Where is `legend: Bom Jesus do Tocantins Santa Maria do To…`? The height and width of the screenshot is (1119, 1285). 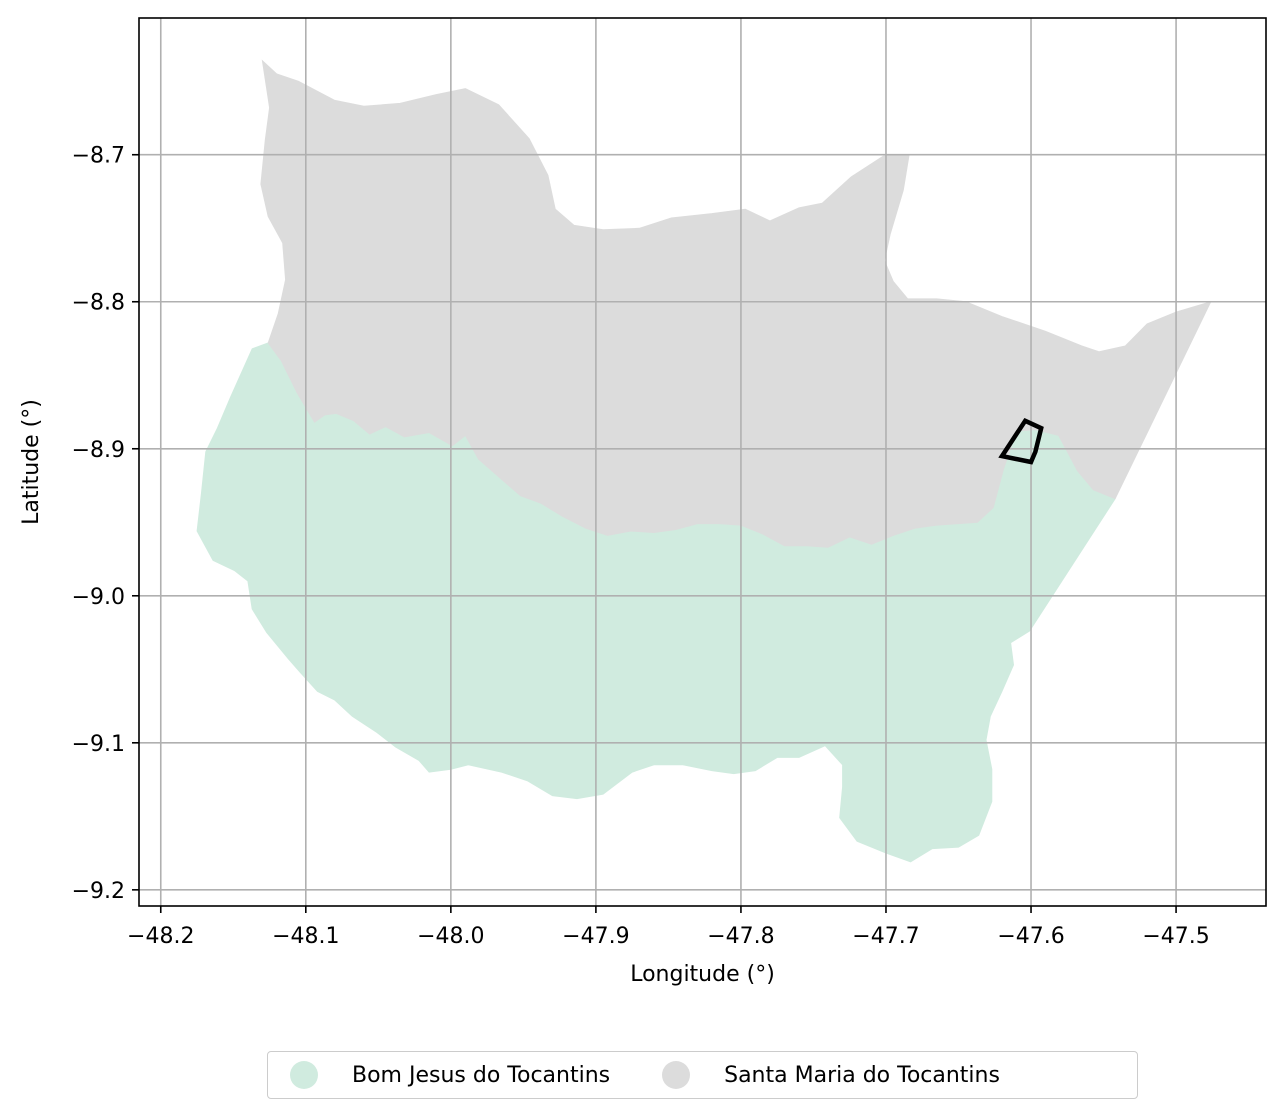 legend: Bom Jesus do Tocantins Santa Maria do To… is located at coordinates (702, 1075).